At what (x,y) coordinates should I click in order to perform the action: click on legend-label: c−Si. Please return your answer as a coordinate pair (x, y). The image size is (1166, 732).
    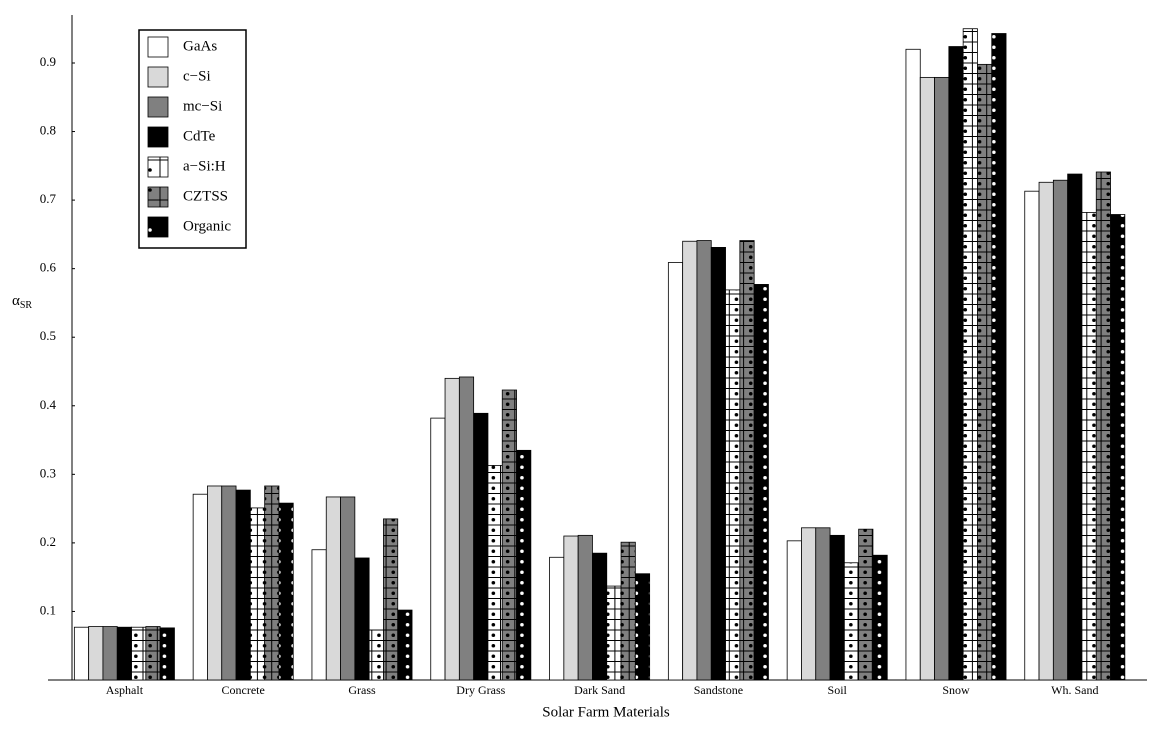
    Looking at the image, I should click on (197, 76).